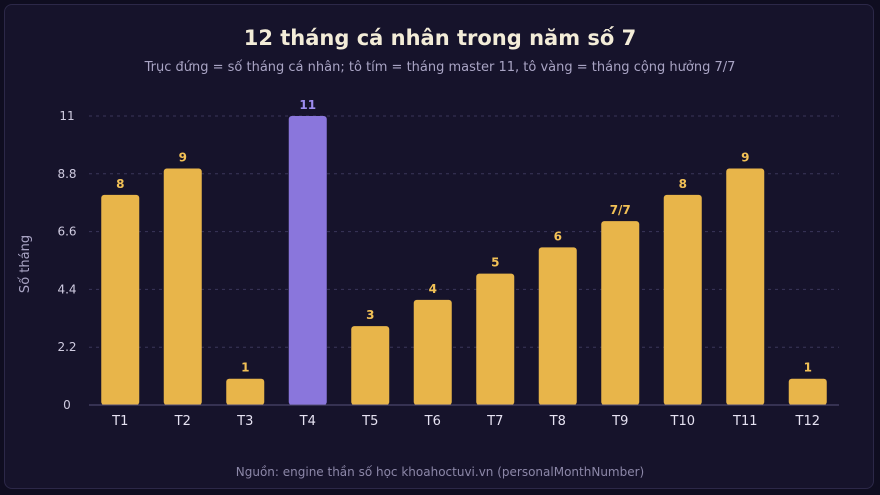 This screenshot has width=880, height=495. What do you see at coordinates (369, 421) in the screenshot?
I see `x-tick-label: T5` at bounding box center [369, 421].